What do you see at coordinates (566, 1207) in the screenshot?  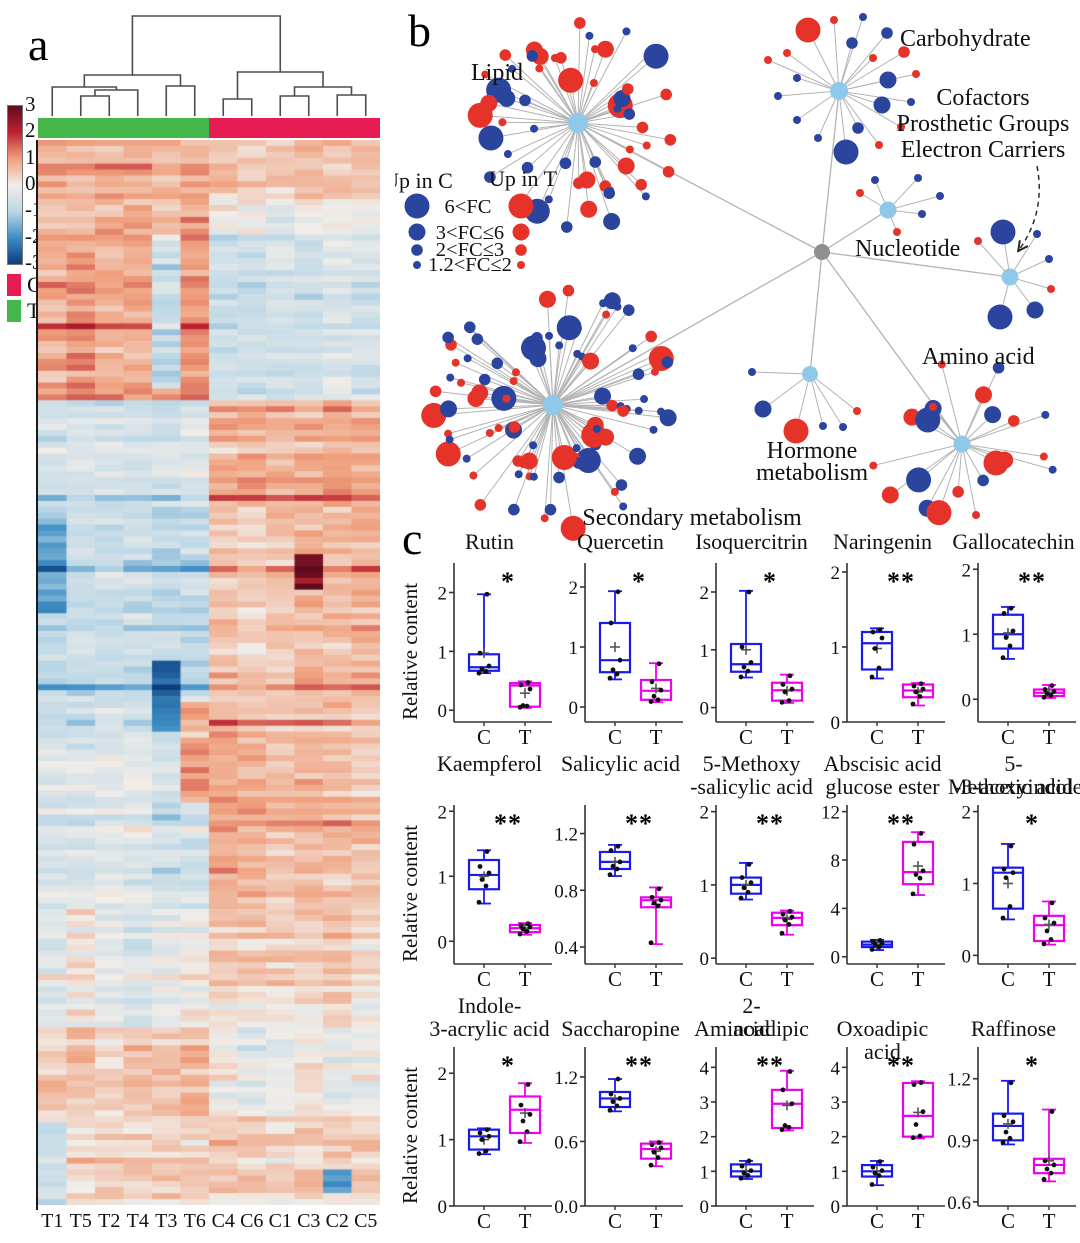 I see `y-tick-label: 0.0` at bounding box center [566, 1207].